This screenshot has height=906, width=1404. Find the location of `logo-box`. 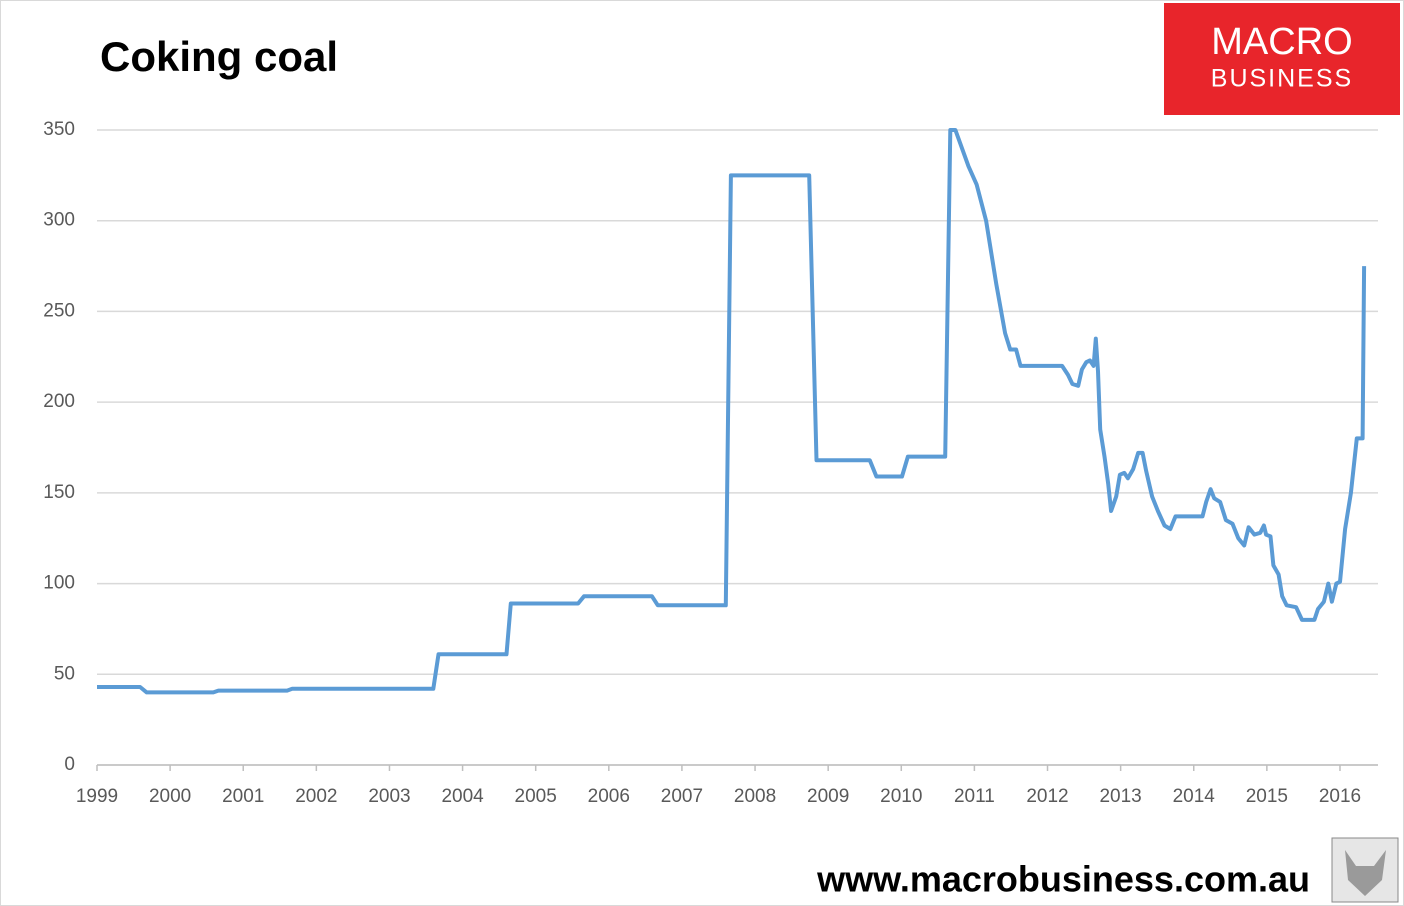

logo-box is located at coordinates (1282, 59).